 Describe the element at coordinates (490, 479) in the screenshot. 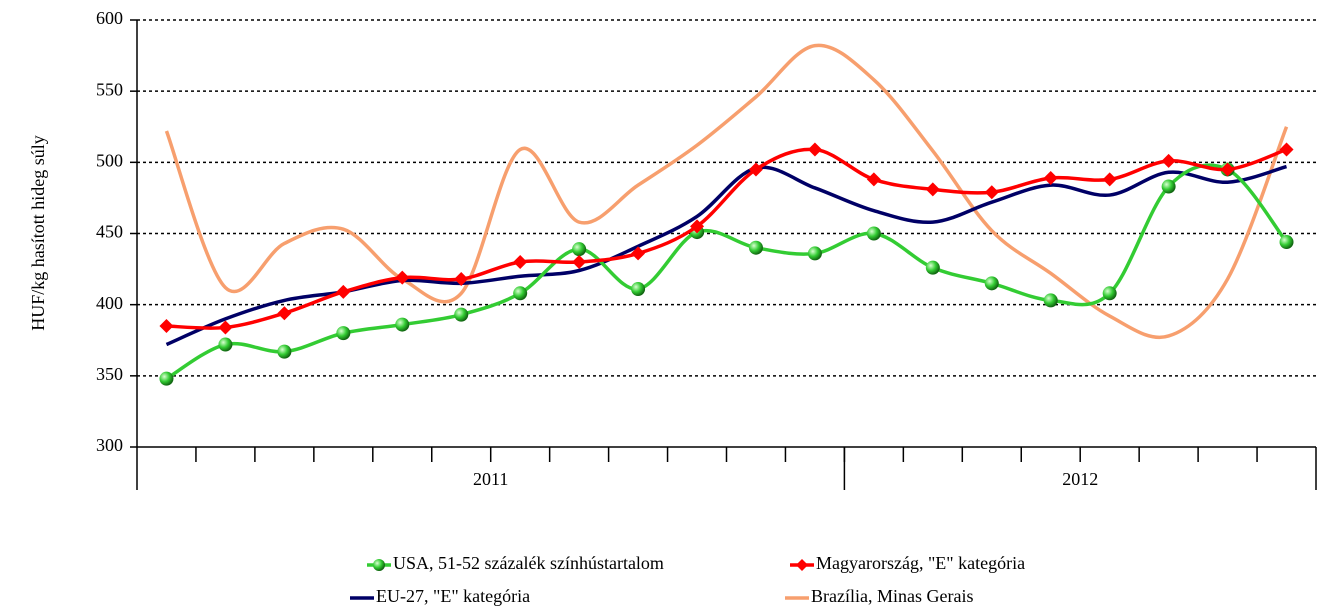

I see `year-label: 2011` at that location.